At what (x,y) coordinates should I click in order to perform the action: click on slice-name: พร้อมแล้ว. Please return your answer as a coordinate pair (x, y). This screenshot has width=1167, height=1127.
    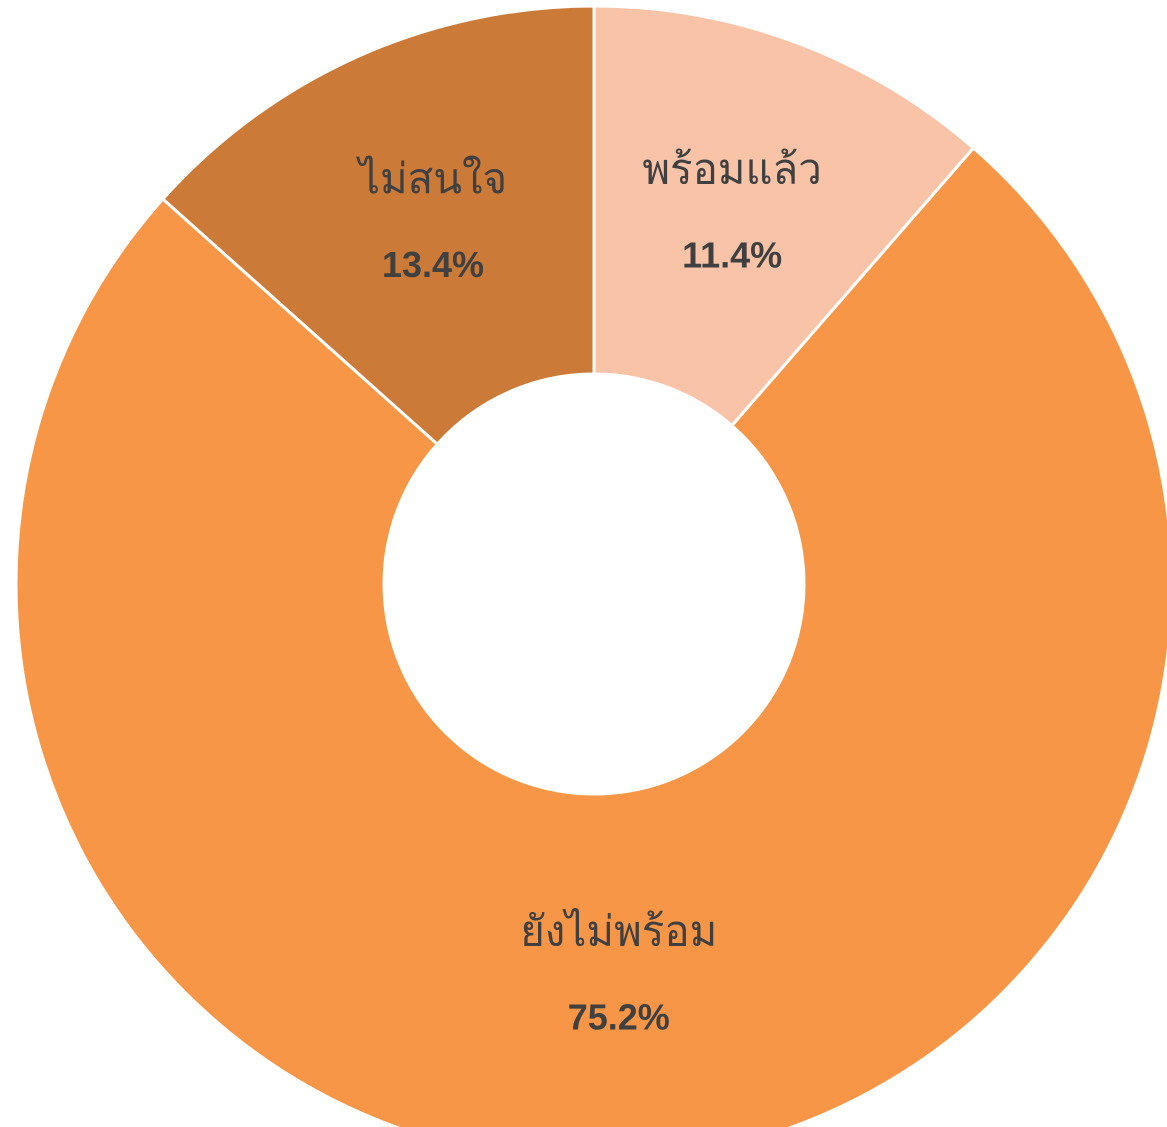
    Looking at the image, I should click on (732, 168).